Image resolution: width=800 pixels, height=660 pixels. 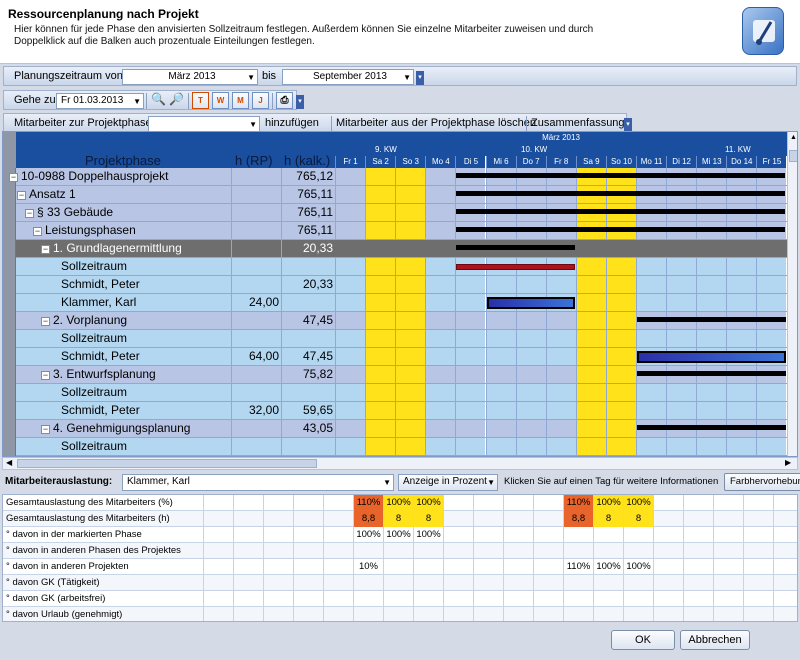 I want to click on toolbar-overflow-icon: ▾, so click(x=628, y=125).